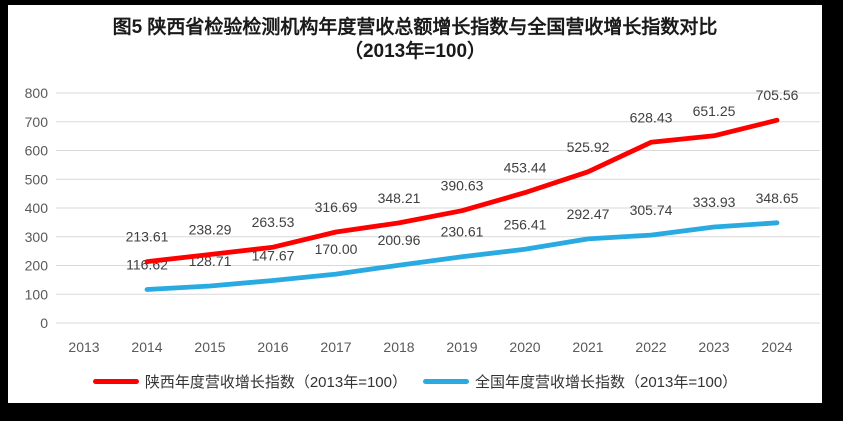 The image size is (843, 421). Describe the element at coordinates (37, 237) in the screenshot. I see `y-tick-label: 300` at that location.